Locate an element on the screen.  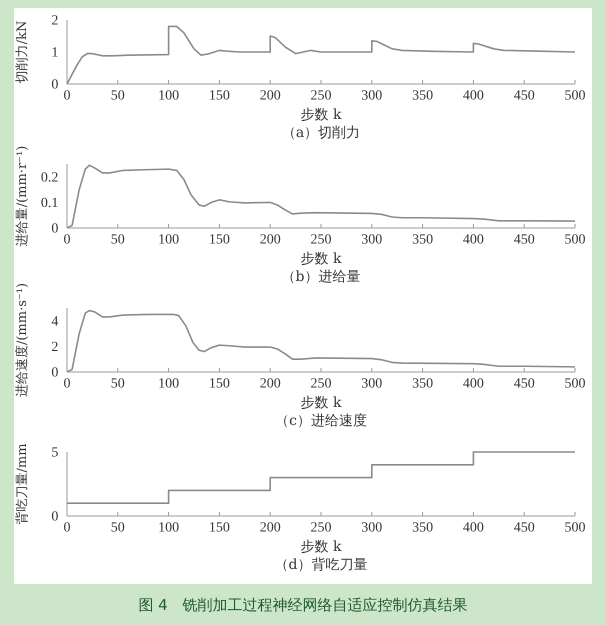
y-axis-title: 切削力/kN is located at coordinates (22, 52).